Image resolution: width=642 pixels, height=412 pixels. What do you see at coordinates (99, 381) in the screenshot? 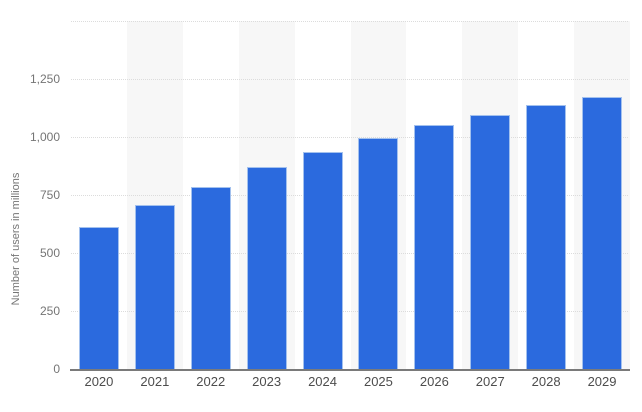
I see `xtick-label-2020: 2020` at bounding box center [99, 381].